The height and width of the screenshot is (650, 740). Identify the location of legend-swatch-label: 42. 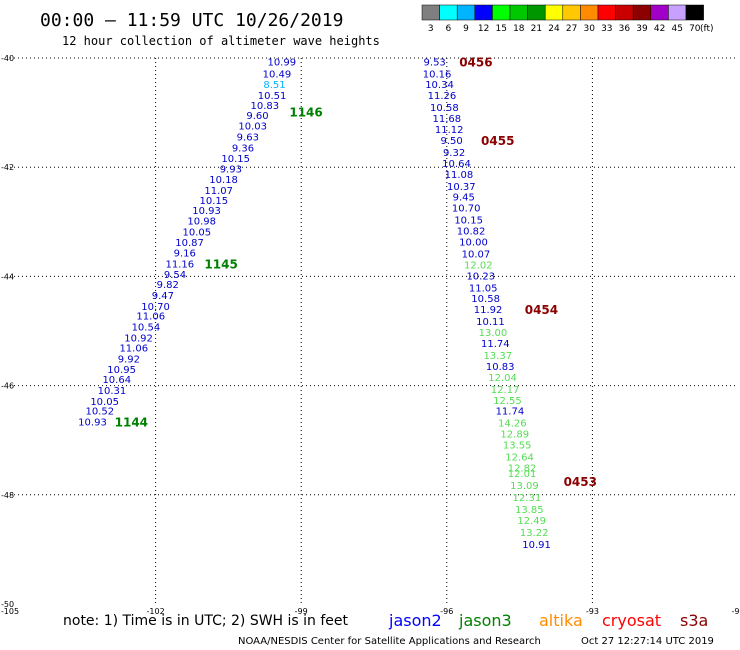
(659, 29).